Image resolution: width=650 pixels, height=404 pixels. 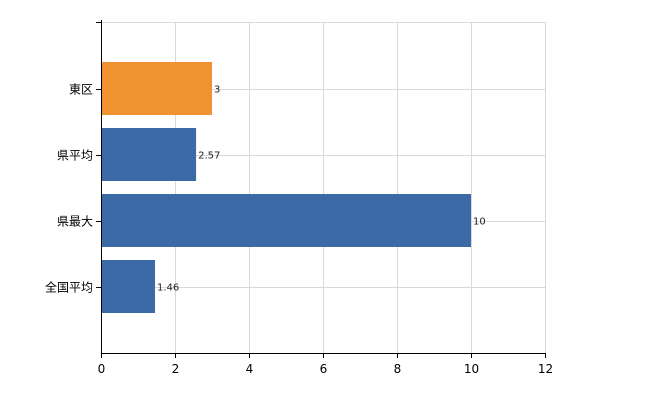 What do you see at coordinates (479, 222) in the screenshot?
I see `data-label: 10` at bounding box center [479, 222].